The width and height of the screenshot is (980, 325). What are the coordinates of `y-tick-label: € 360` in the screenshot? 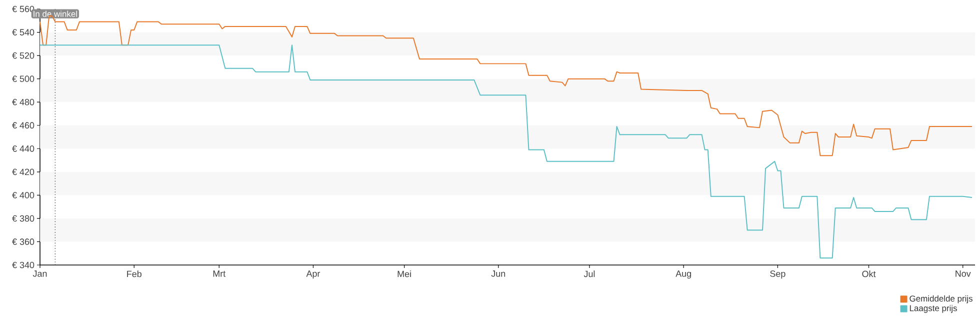 It's located at (23, 241).